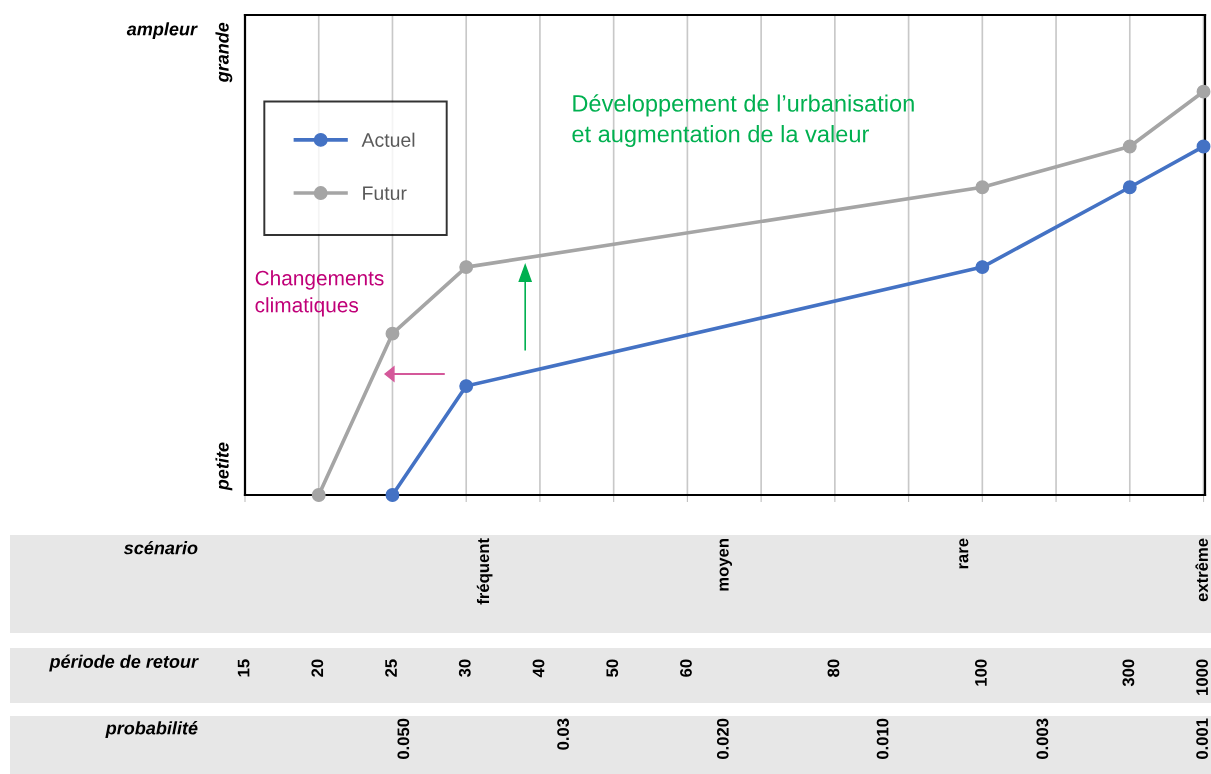  I want to click on text: extrême, so click(1201, 570).